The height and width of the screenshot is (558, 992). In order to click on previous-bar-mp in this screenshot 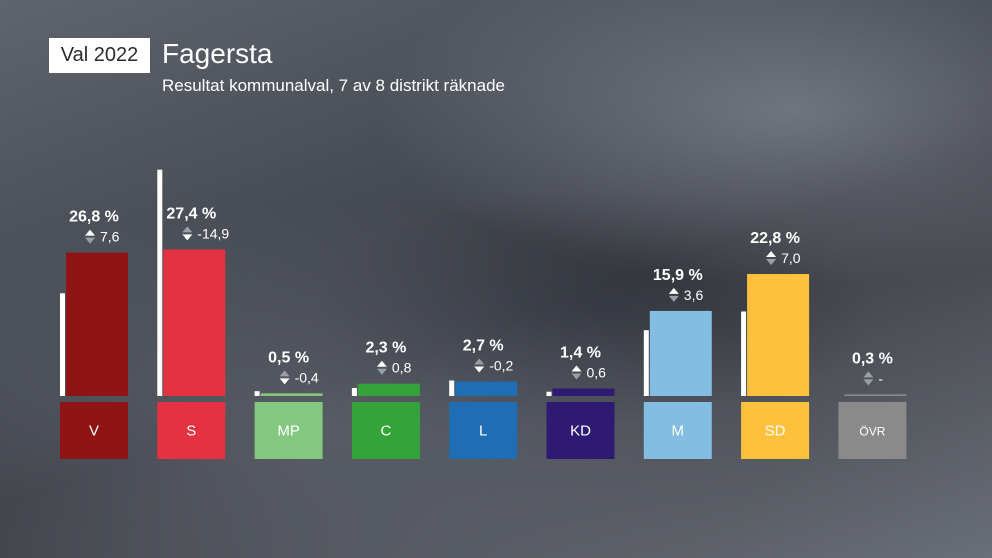, I will do `click(257, 393)`.